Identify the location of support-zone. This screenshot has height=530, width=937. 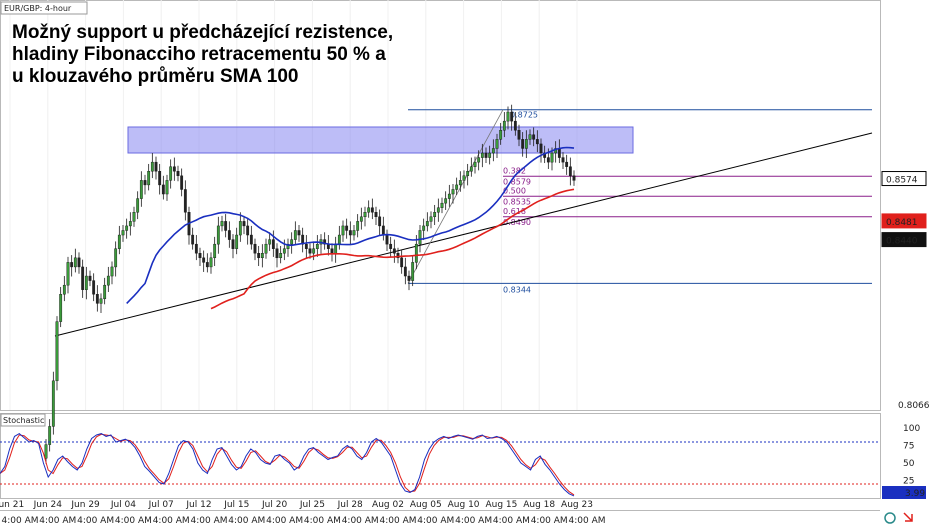
(380, 140).